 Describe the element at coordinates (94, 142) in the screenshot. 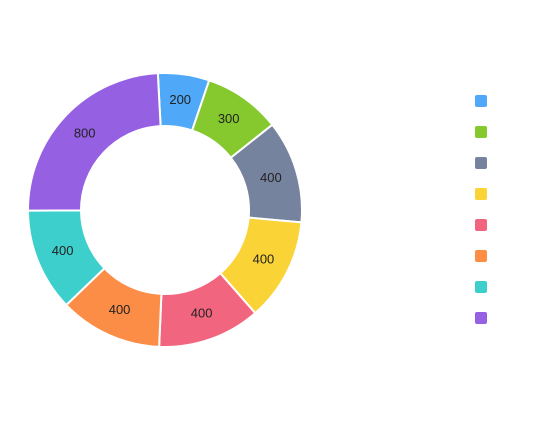

I see `donut-slice` at that location.